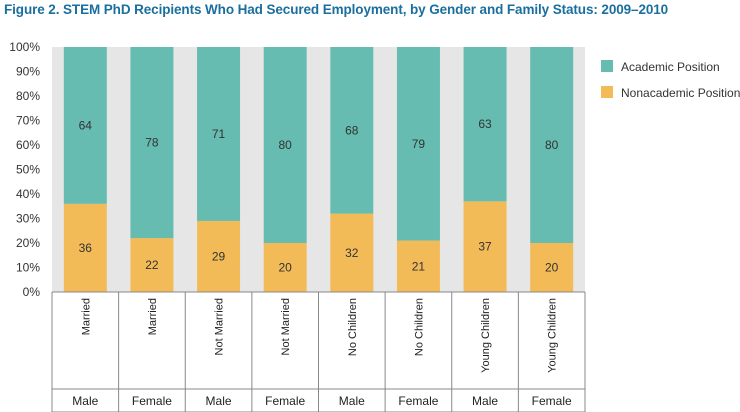 This screenshot has height=412, width=740. I want to click on data-label-nonacademic: 37, so click(485, 247).